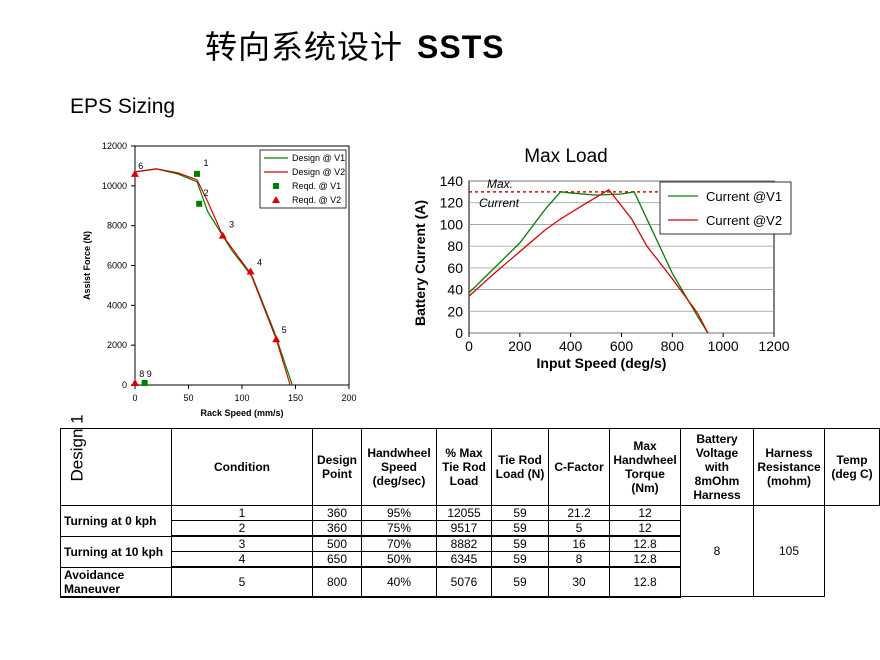  What do you see at coordinates (452, 181) in the screenshot?
I see `y-tick-label: 140` at bounding box center [452, 181].